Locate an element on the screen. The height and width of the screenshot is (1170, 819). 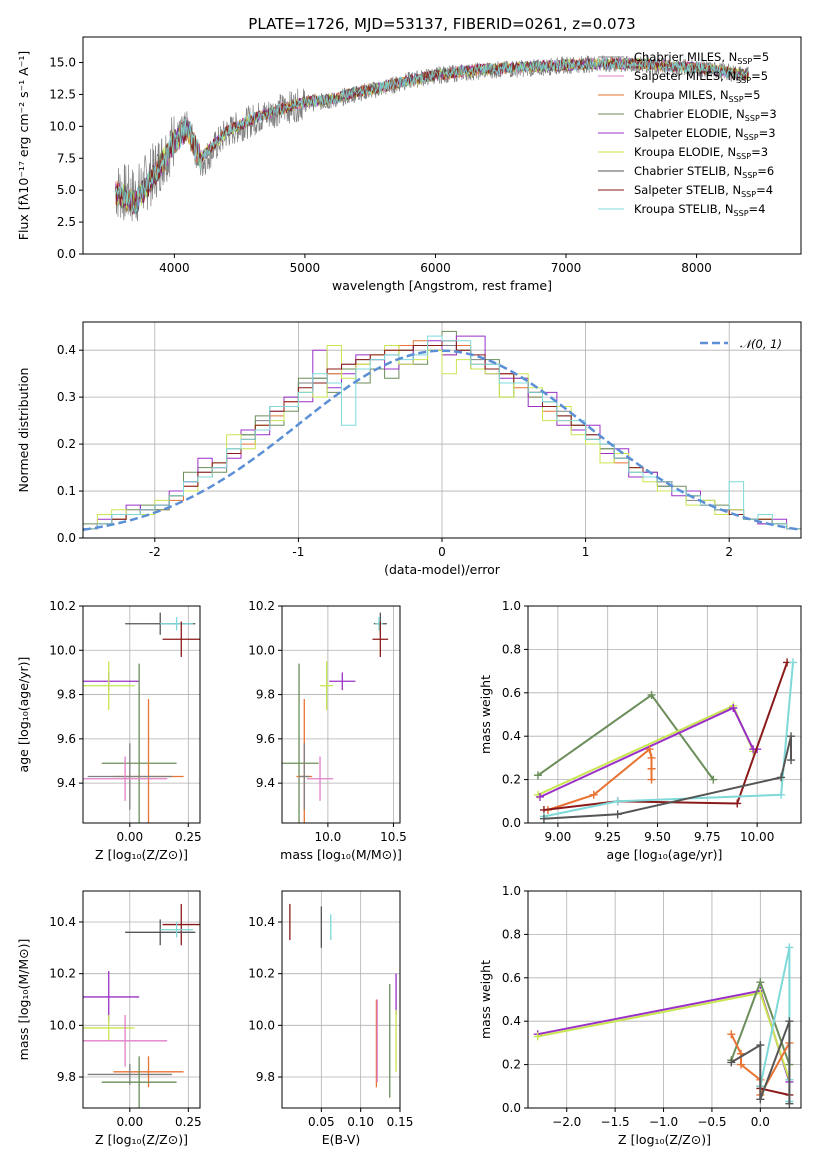
x-tick-label: -1 is located at coordinates (298, 552).